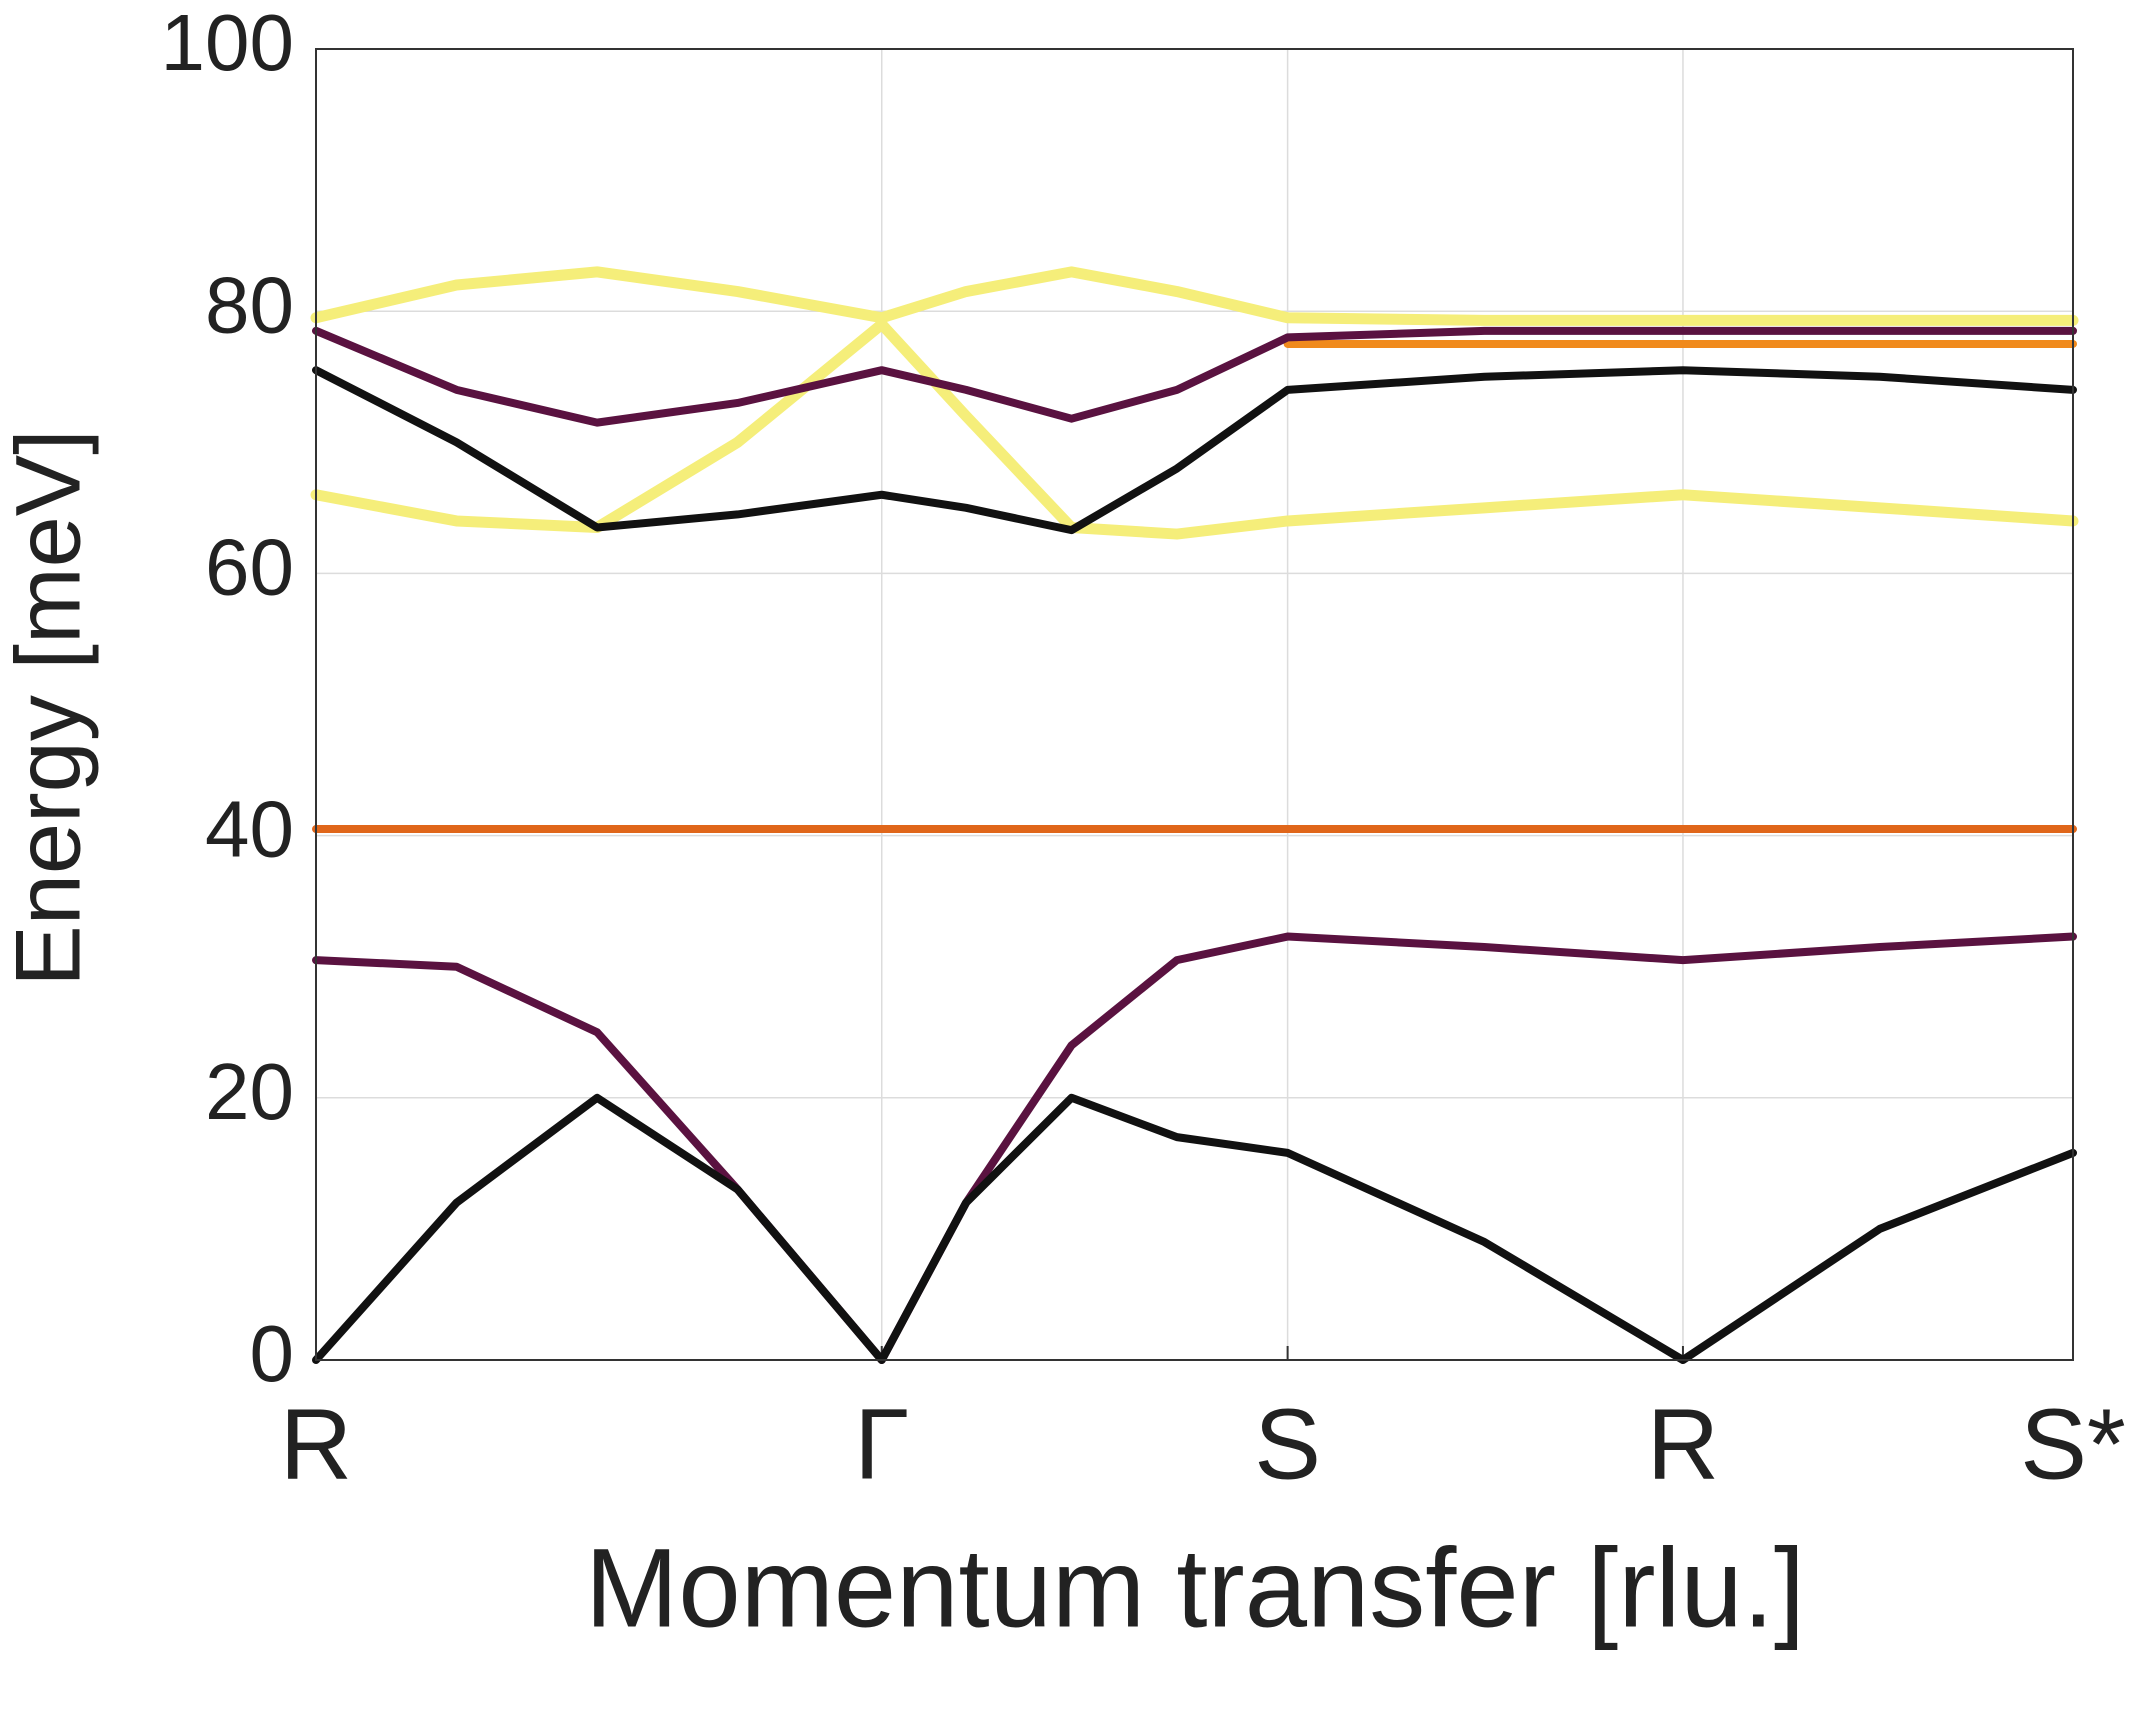 The image size is (2149, 1709). Describe the element at coordinates (49, 707) in the screenshot. I see `y-axis-label: Energy [meV]` at that location.